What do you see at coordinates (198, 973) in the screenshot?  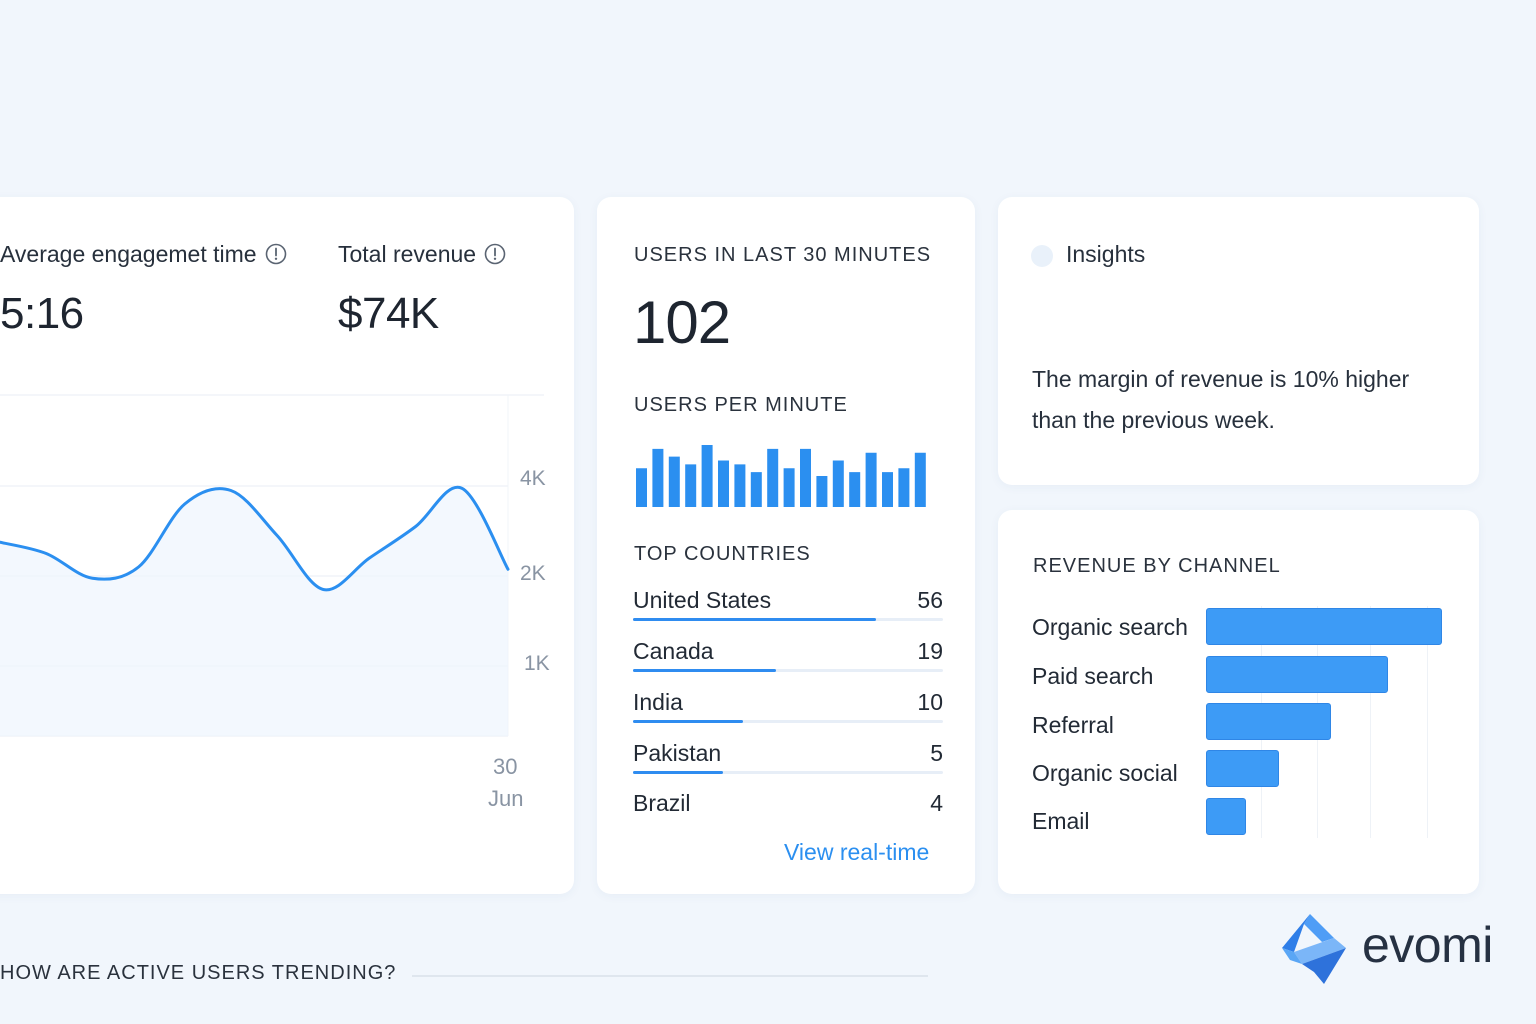 I see `section-heading-active-users: HOW ARE ACTIVE USERS TRENDING?` at bounding box center [198, 973].